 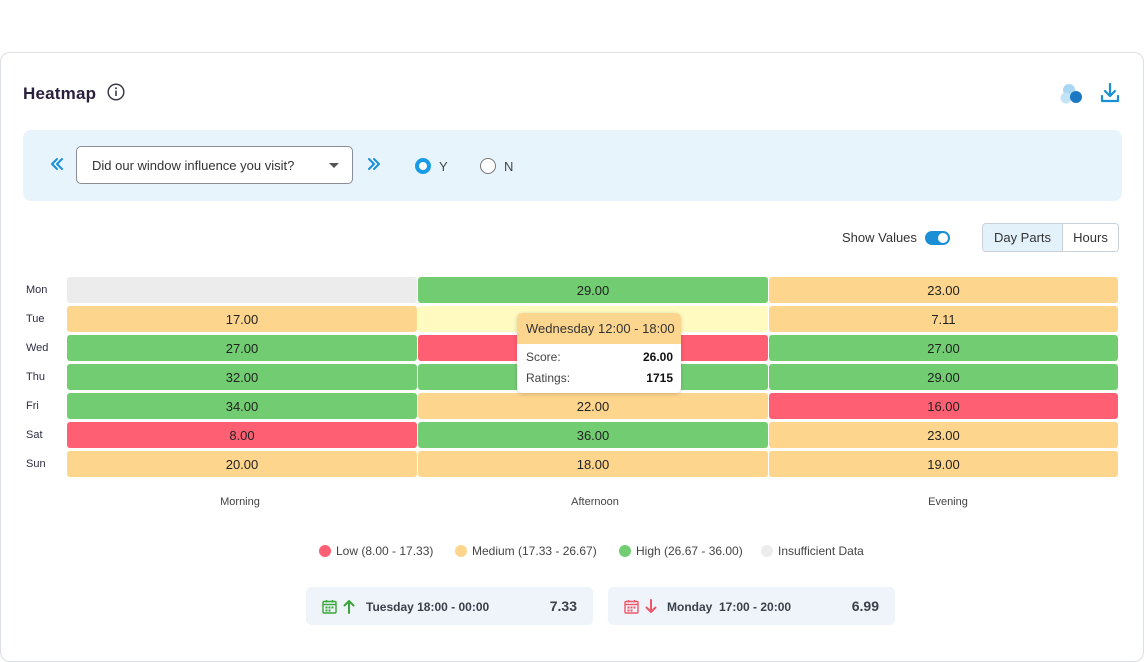 I want to click on tooltip-title: Wednesday 12:00 - 18:00, so click(x=599, y=328).